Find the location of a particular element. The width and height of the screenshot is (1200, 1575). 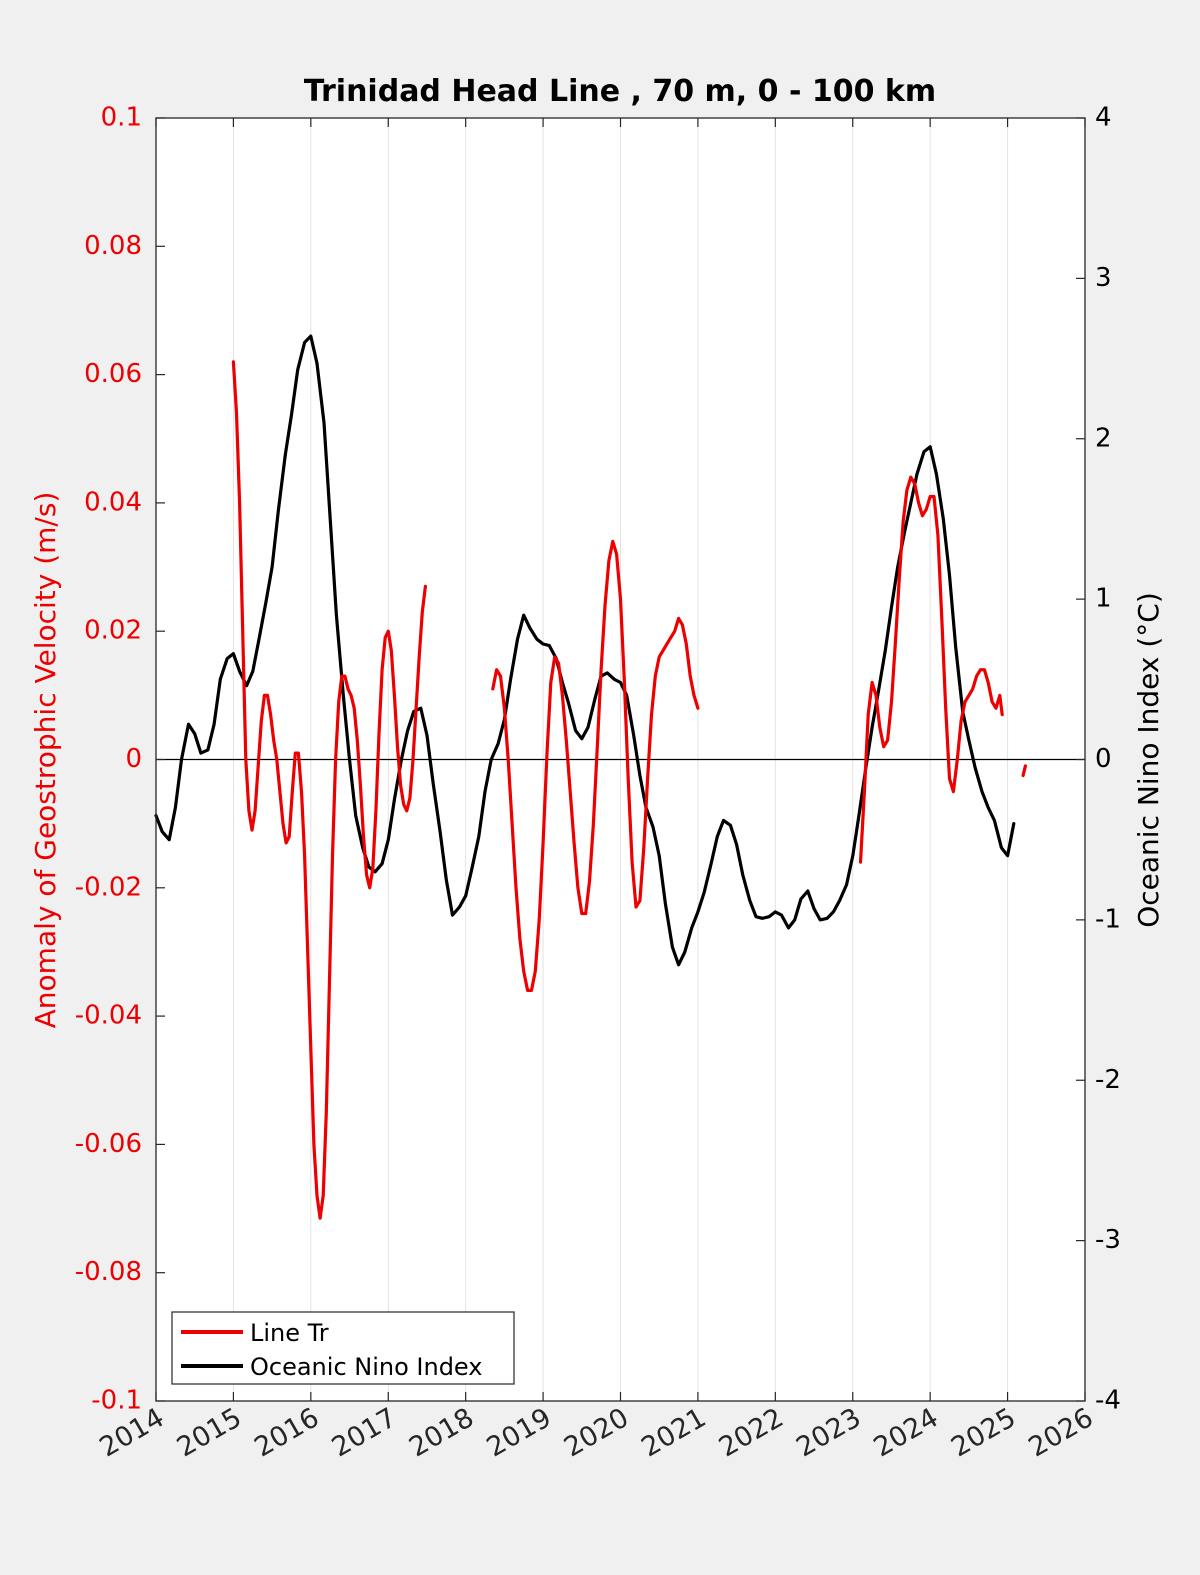

y-tick-label: -0.1 is located at coordinates (116, 1401).